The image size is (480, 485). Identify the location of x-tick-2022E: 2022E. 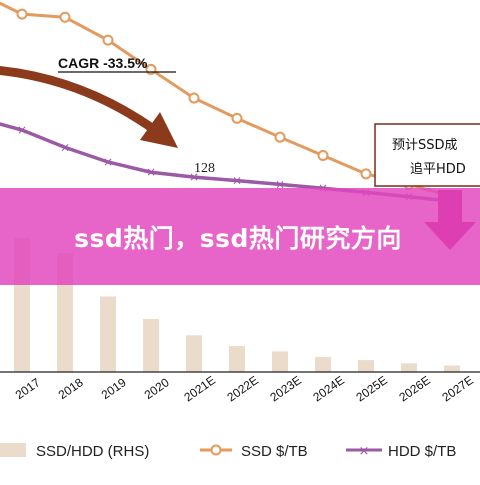
(242, 388).